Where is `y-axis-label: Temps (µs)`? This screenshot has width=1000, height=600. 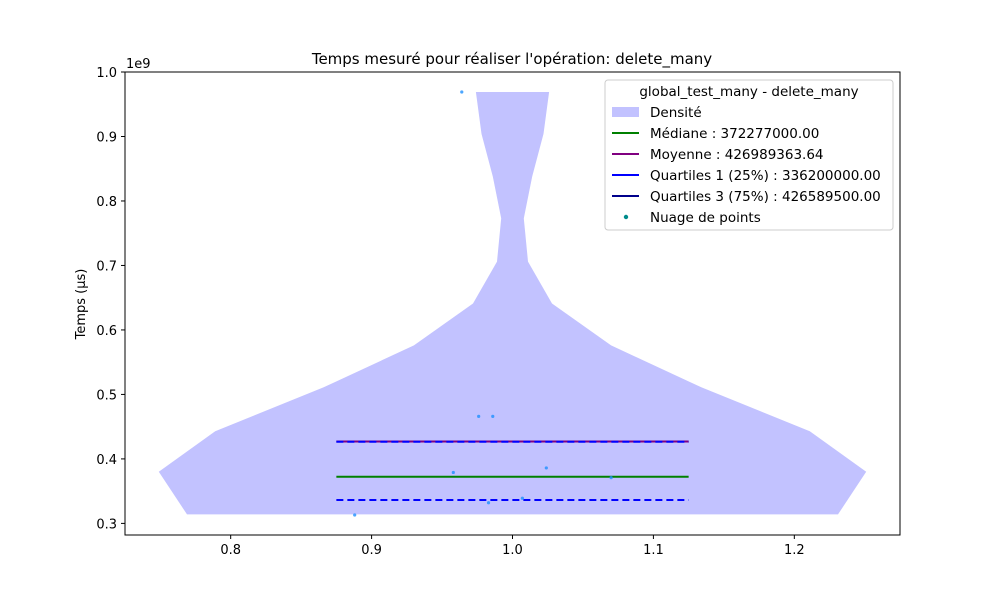
y-axis-label: Temps (µs) is located at coordinates (81, 305).